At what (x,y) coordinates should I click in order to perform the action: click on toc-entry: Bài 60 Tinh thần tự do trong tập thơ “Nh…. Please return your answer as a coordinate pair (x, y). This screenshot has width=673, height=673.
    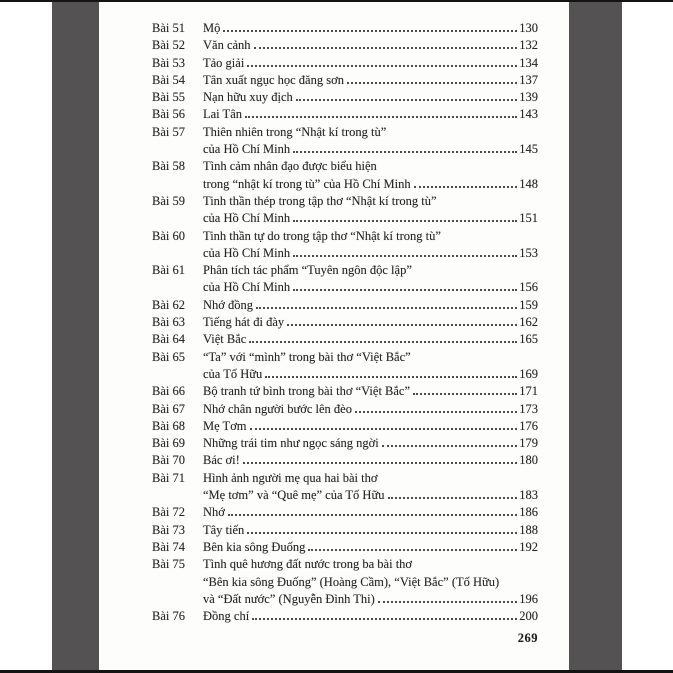
    Looking at the image, I should click on (345, 245).